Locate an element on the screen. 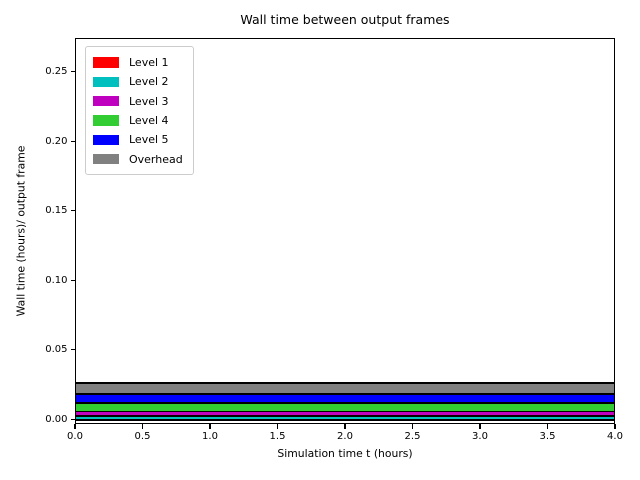  x-tick-label: 2.5 is located at coordinates (412, 436).